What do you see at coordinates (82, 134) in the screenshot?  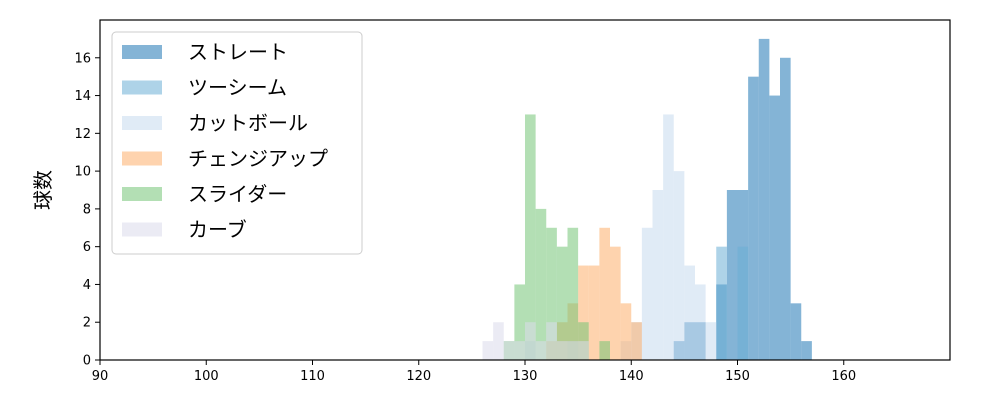 I see `y-tick-label: 12` at bounding box center [82, 134].